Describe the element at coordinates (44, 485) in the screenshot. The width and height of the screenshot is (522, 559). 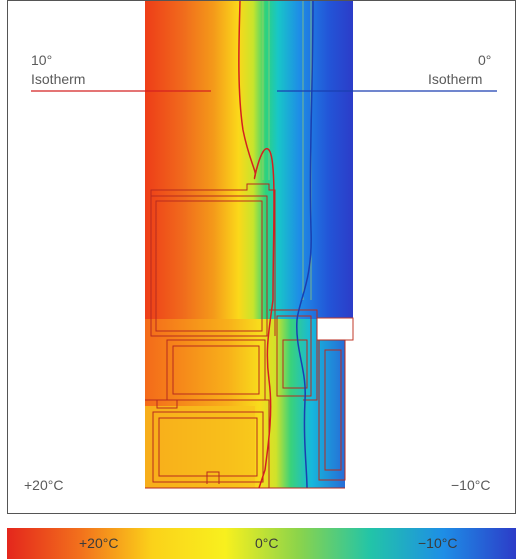
I see `inside-temperature-label: +20°C` at that location.